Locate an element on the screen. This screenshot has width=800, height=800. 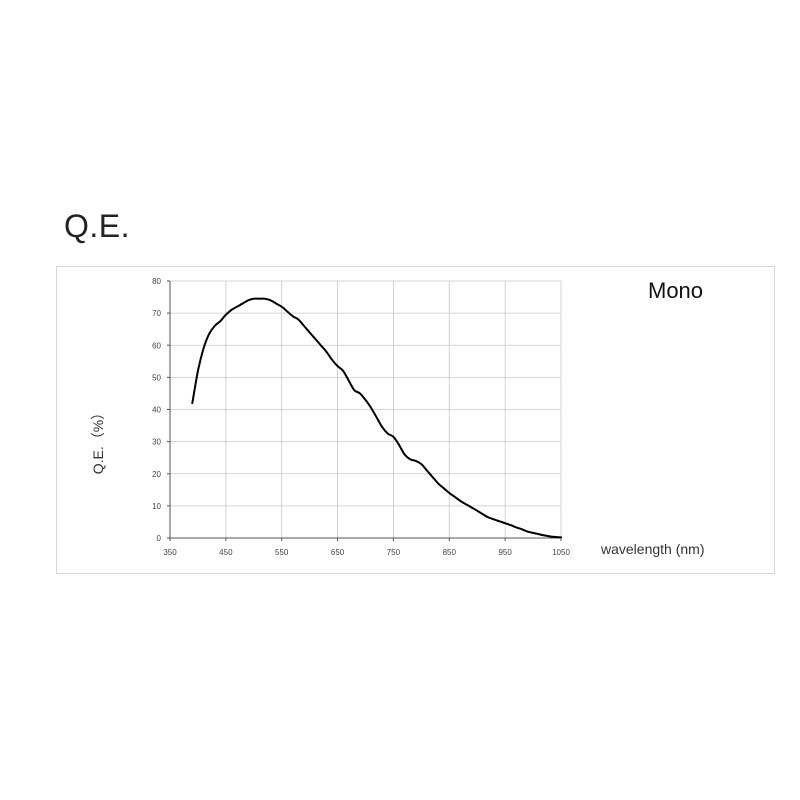
y-tick-label: 60 is located at coordinates (156, 345).